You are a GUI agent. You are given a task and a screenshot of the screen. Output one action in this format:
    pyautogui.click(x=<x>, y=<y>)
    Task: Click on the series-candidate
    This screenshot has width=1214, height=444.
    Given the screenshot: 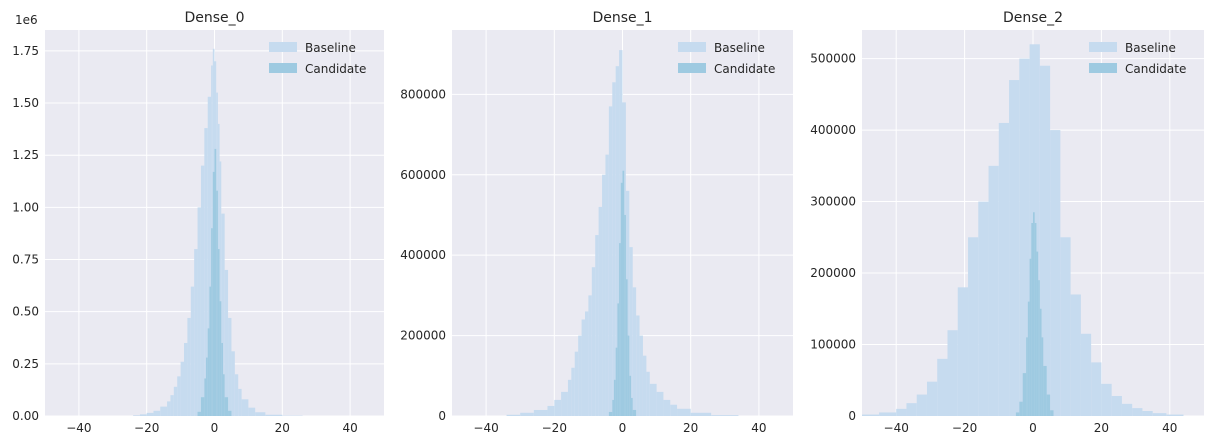 What is the action you would take?
    pyautogui.click(x=1034, y=314)
    